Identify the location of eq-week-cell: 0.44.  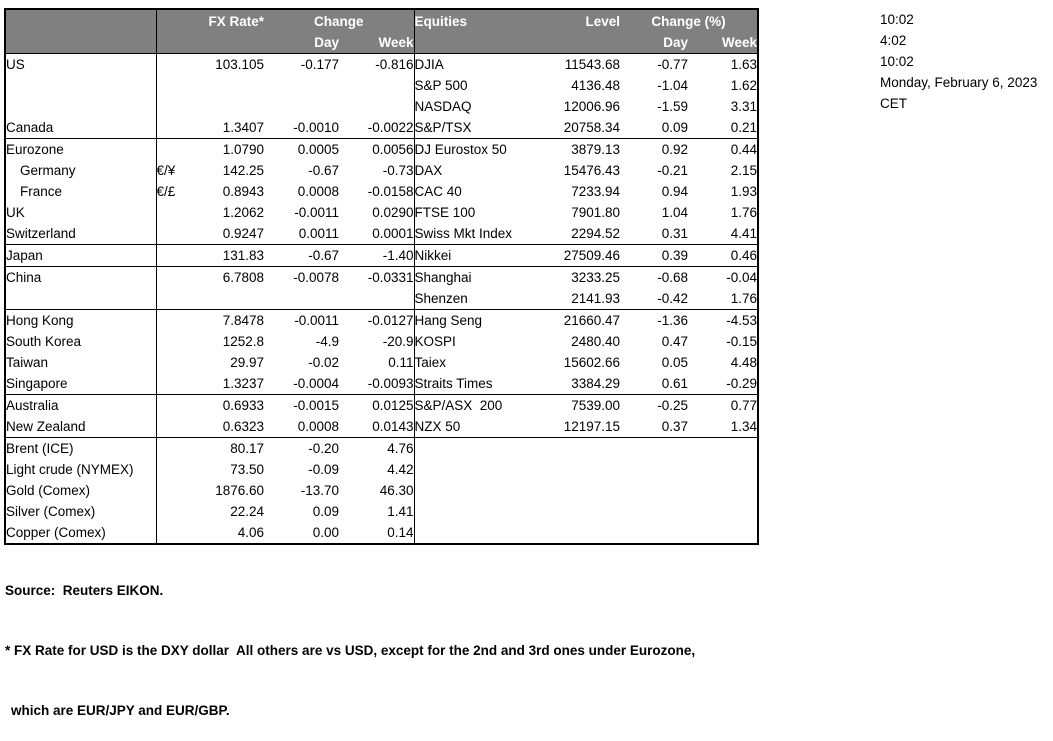
(743, 149).